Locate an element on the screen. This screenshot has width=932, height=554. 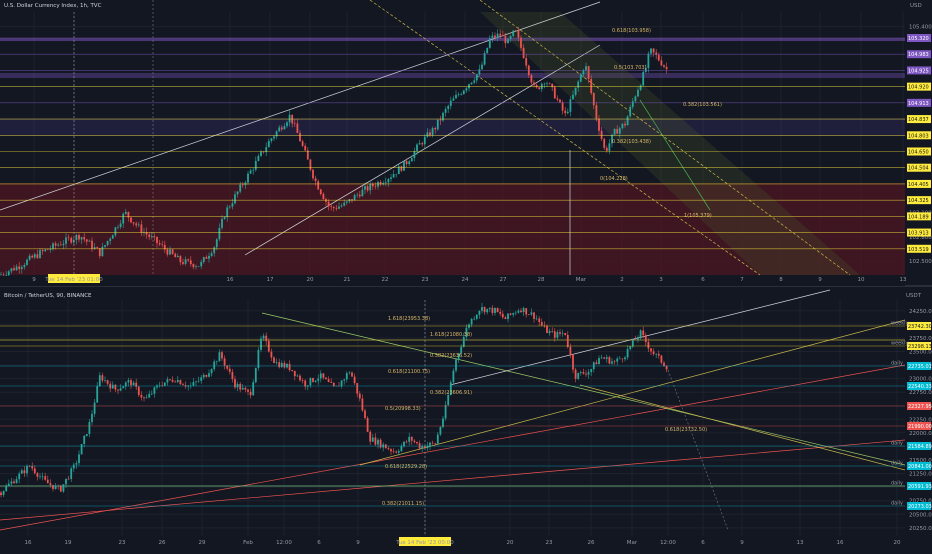
btc-trendline is located at coordinates (640, 337).